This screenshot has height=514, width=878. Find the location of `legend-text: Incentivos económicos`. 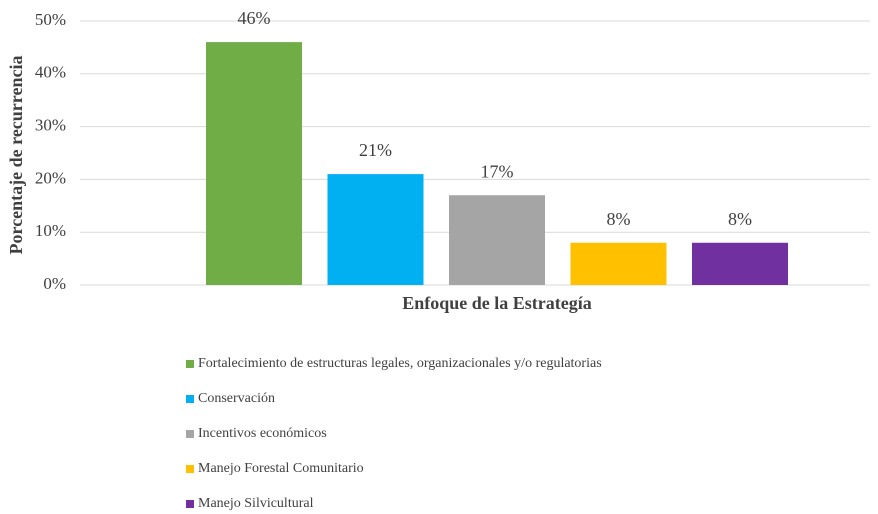

legend-text: Incentivos económicos is located at coordinates (262, 433).